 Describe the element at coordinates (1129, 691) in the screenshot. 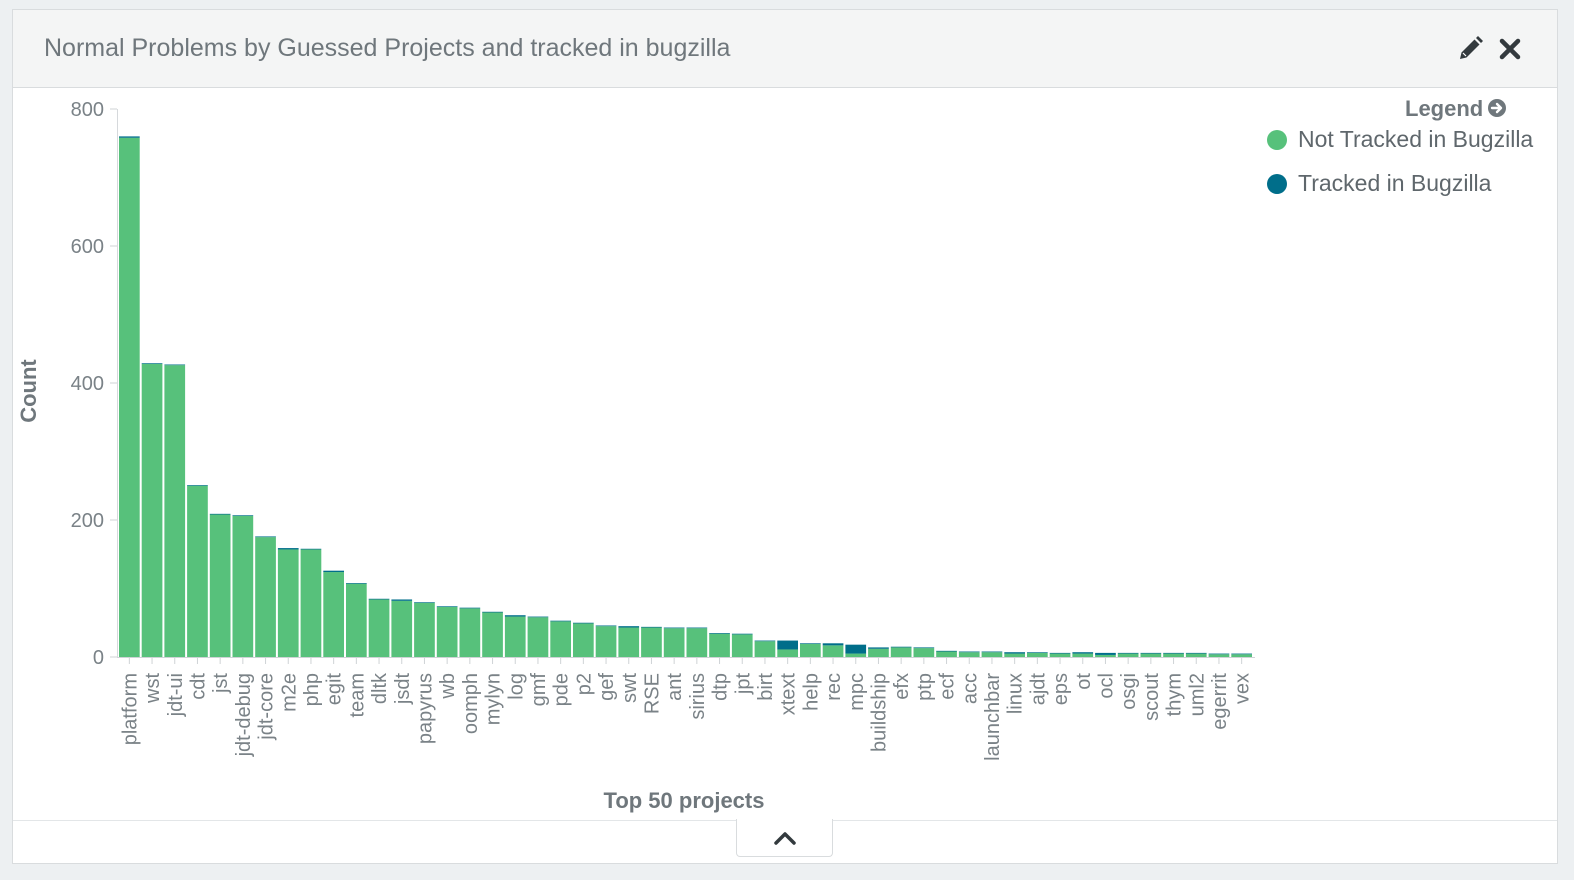

I see `x-tick-label: osgi` at that location.